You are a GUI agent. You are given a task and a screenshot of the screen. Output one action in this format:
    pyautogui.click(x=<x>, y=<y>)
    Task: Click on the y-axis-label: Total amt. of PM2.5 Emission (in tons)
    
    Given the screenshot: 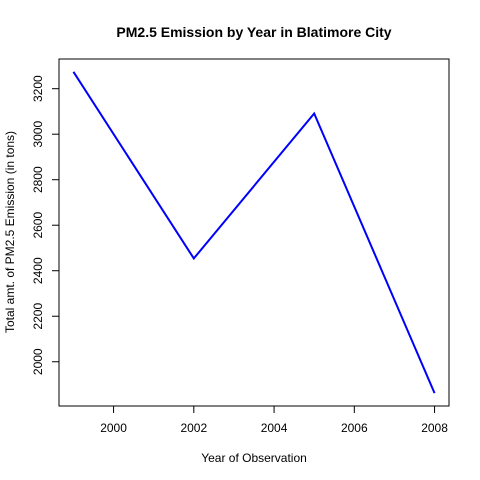 What is the action you would take?
    pyautogui.click(x=10, y=232)
    